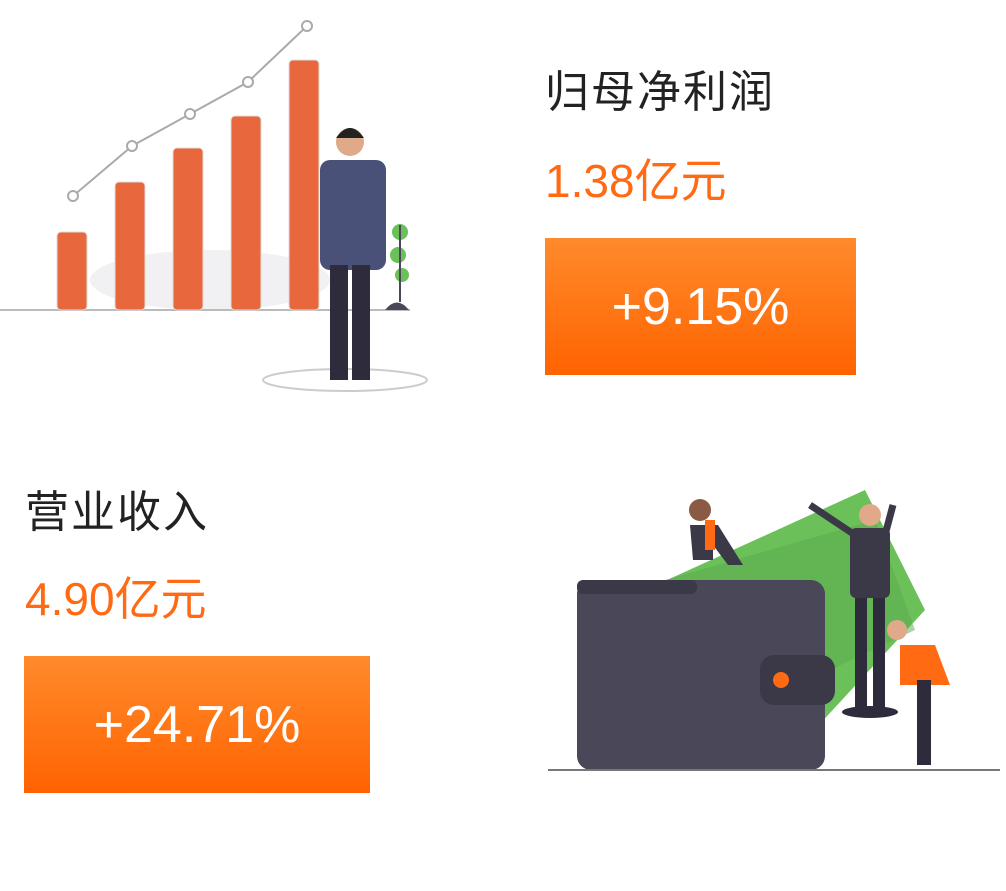 This screenshot has height=891, width=1006. Describe the element at coordinates (636, 181) in the screenshot. I see `net-profit-value: 1.38亿元` at that location.